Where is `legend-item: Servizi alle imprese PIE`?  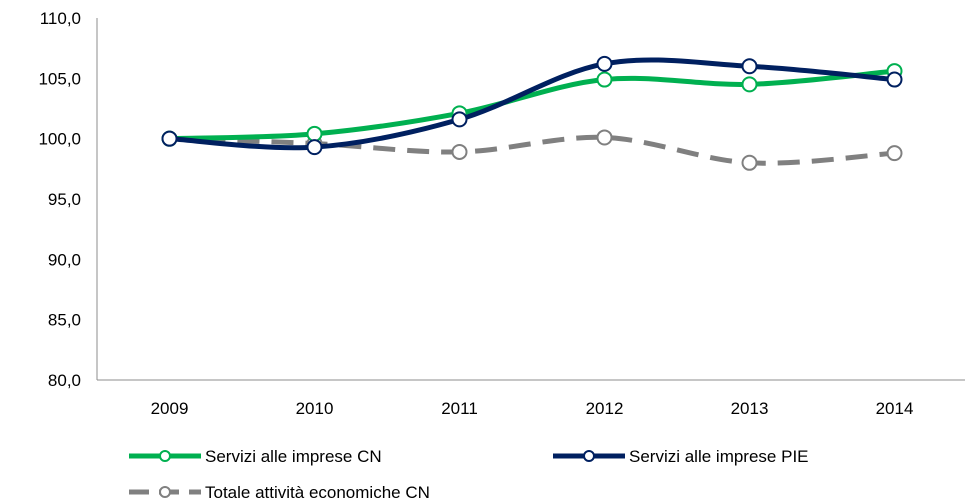
legend-item: Servizi alle imprese PIE is located at coordinates (681, 456).